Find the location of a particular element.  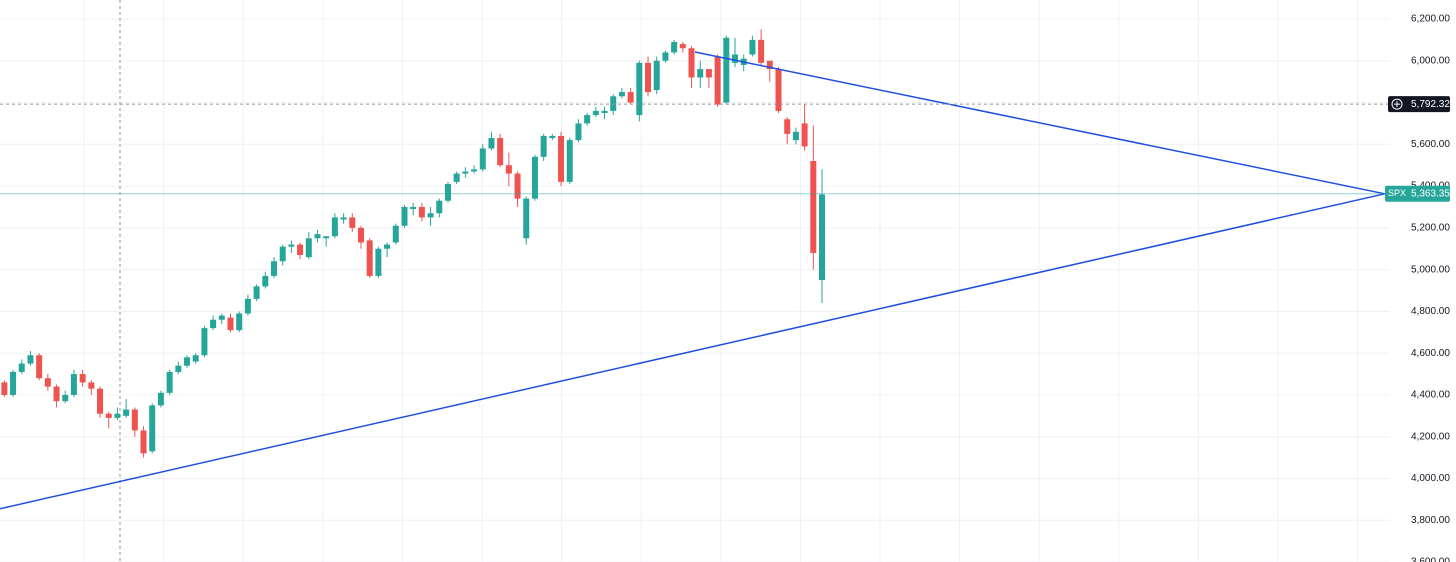

y-tick-label: 4,200.00 is located at coordinates (1430, 436).